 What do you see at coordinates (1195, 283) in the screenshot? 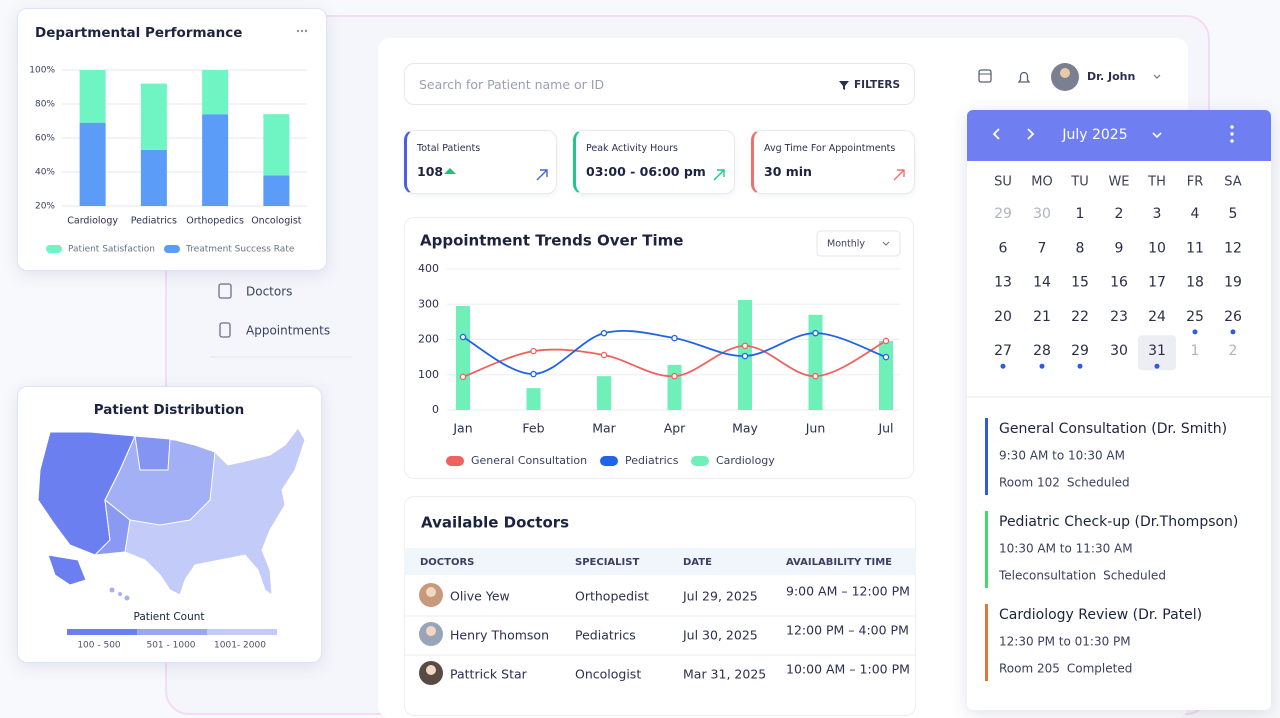
I see `day: 18` at bounding box center [1195, 283].